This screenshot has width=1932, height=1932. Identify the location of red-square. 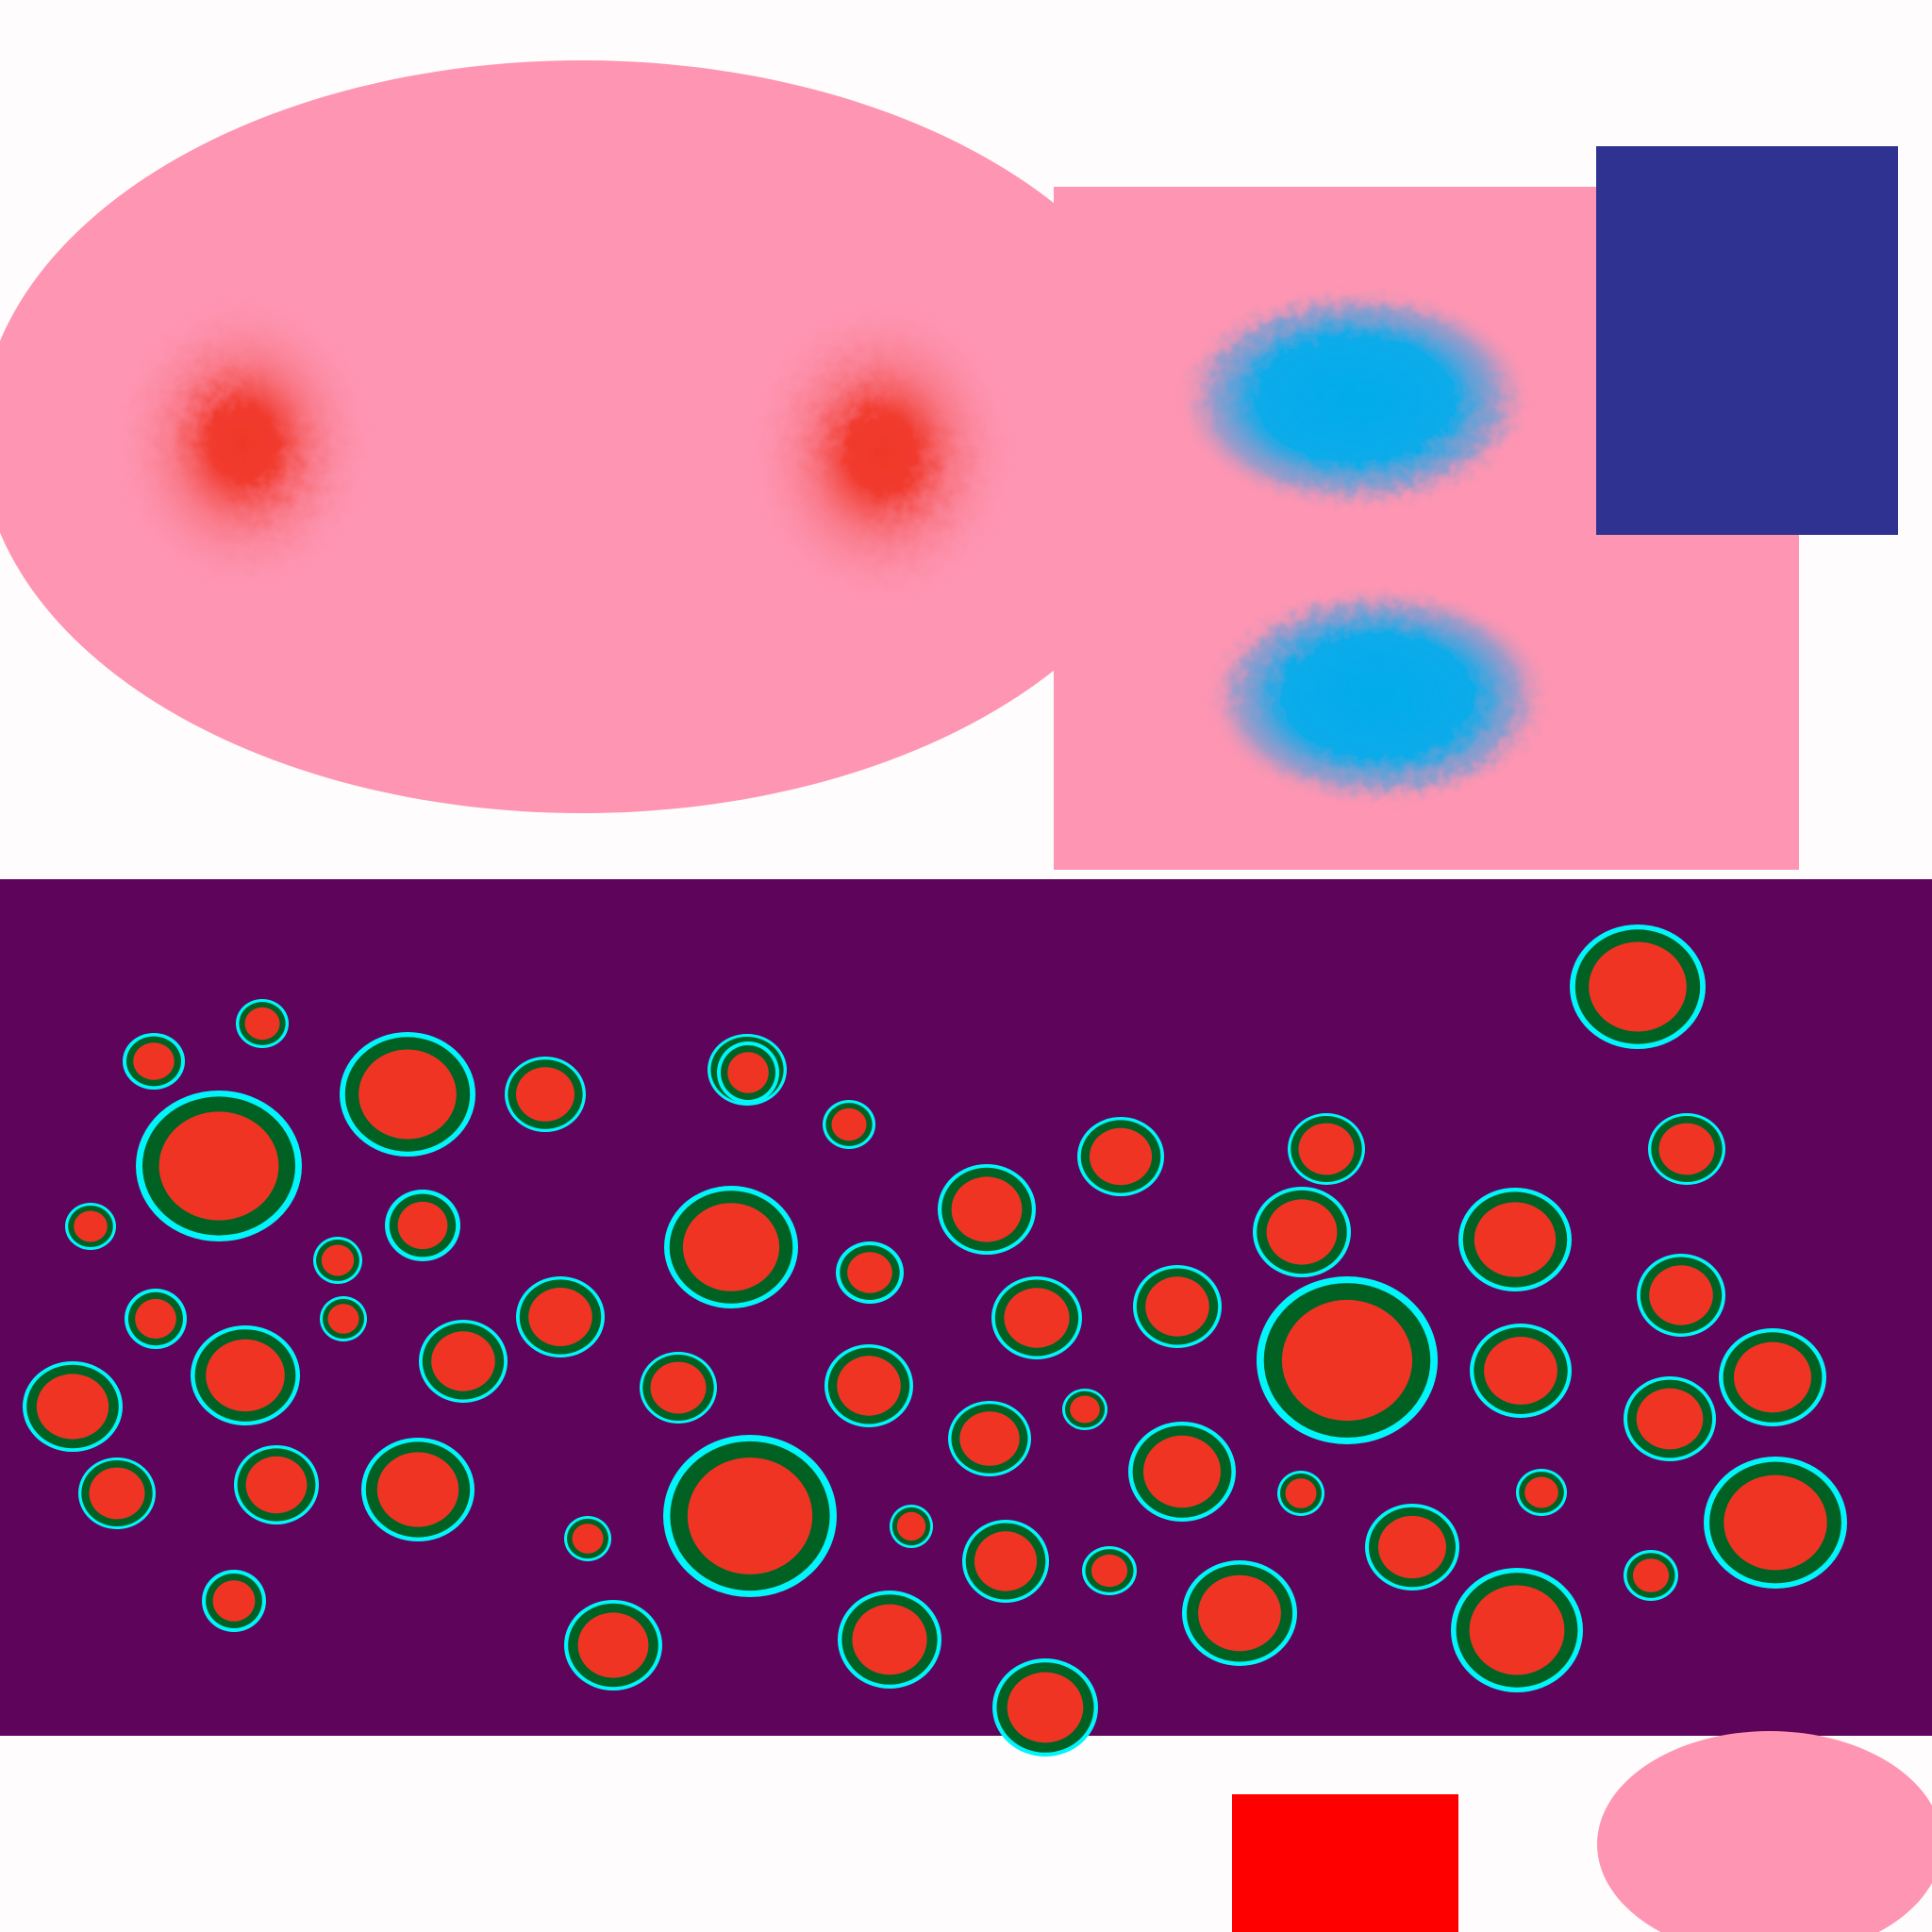
(1345, 1863).